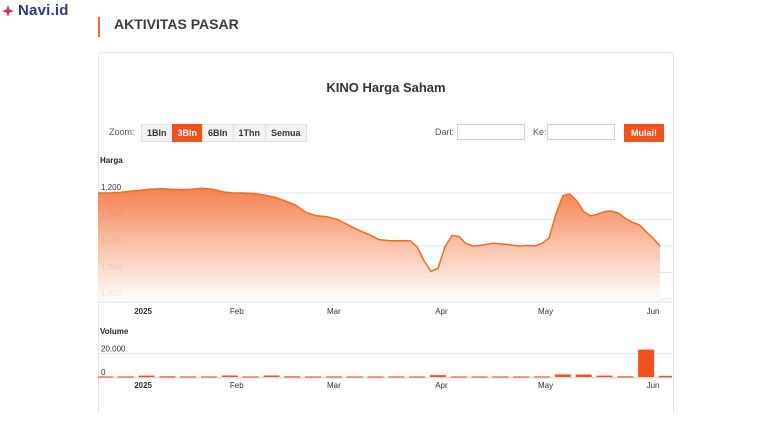 The image size is (768, 432). I want to click on zoom-3bln-button: 3Bln, so click(187, 133).